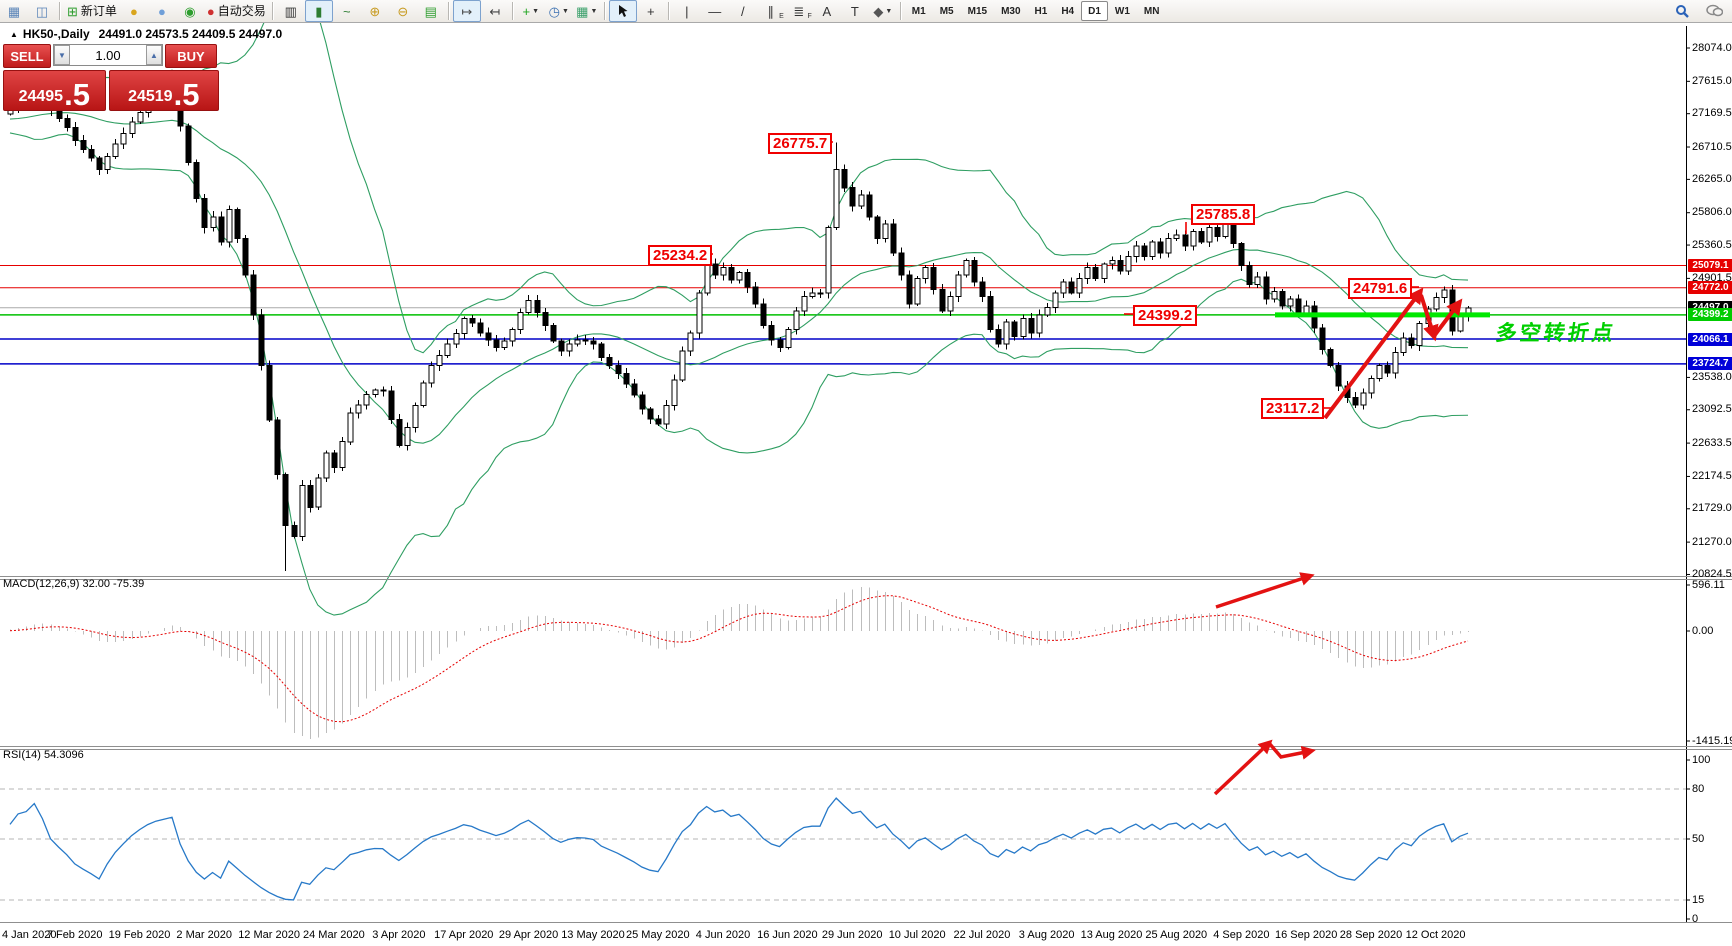 The height and width of the screenshot is (946, 1732). Describe the element at coordinates (582, 11) in the screenshot. I see `templates-icon: ▦` at that location.